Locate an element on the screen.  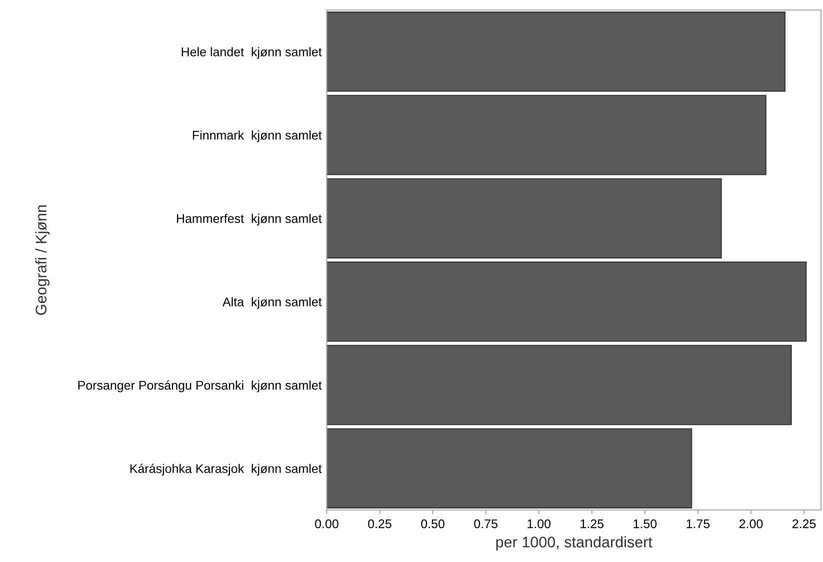
y-tick-label: Hammerfest kjønn samlet is located at coordinates (249, 220).